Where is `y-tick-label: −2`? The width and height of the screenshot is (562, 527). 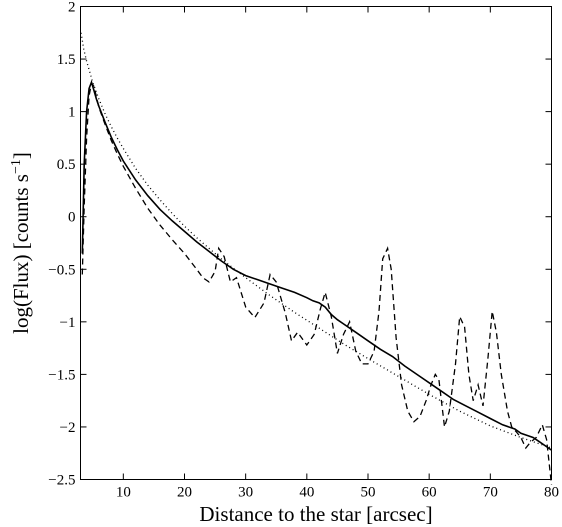
y-tick-label: −2 is located at coordinates (68, 428).